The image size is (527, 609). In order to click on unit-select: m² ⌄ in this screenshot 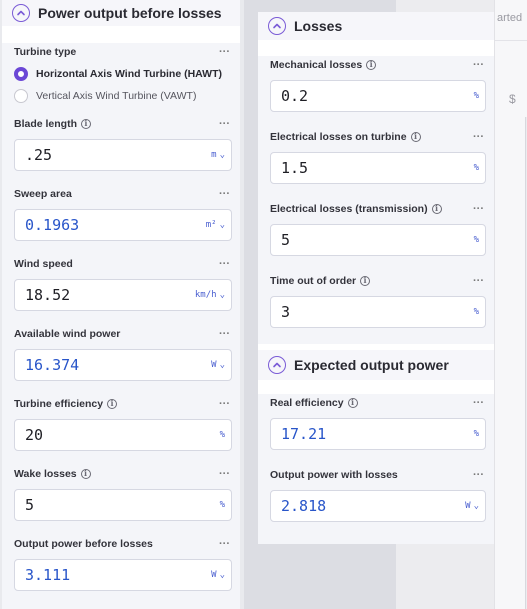, I will do `click(215, 225)`.